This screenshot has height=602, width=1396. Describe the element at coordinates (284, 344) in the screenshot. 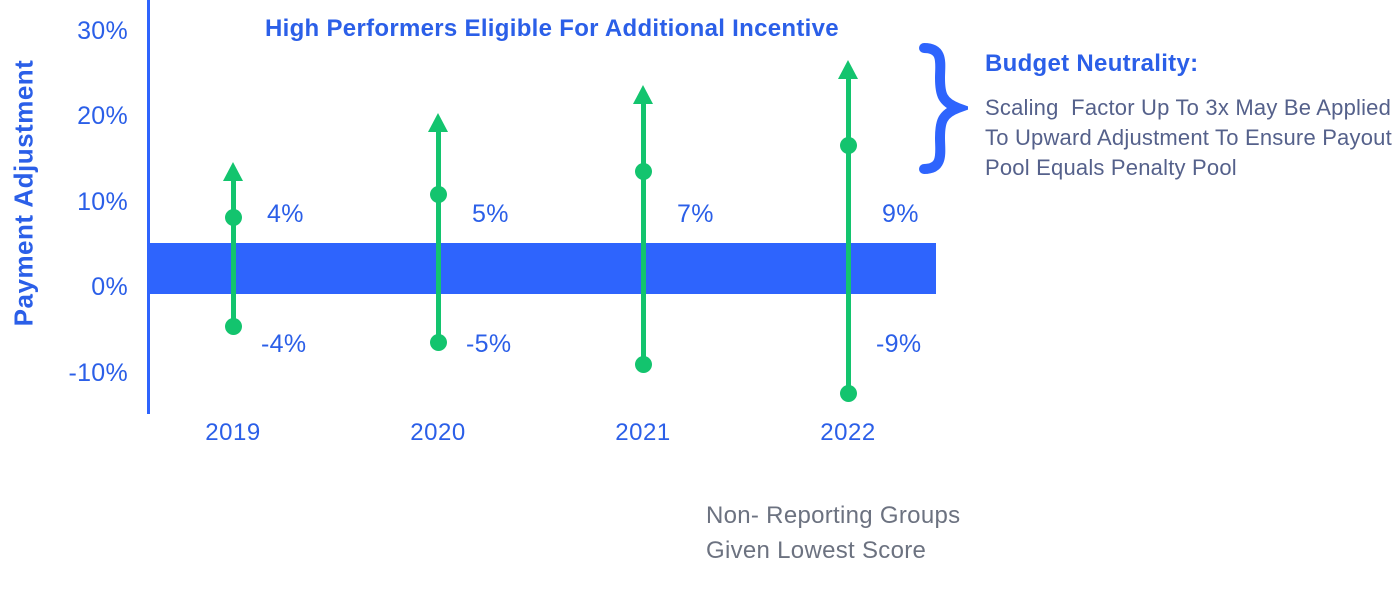

I see `downside-percent-label: -4%` at that location.